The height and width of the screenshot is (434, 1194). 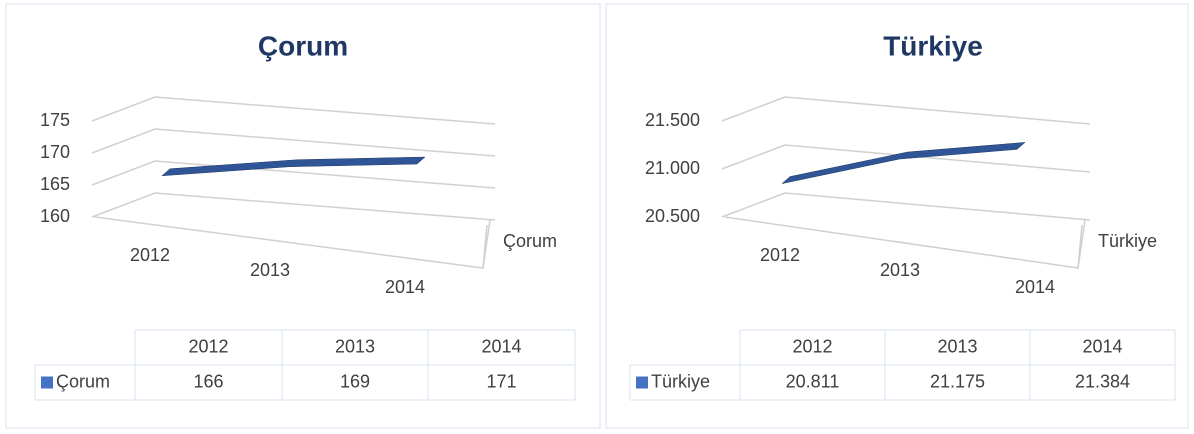 I want to click on series-axis-label: Türkiye, so click(x=1127, y=241).